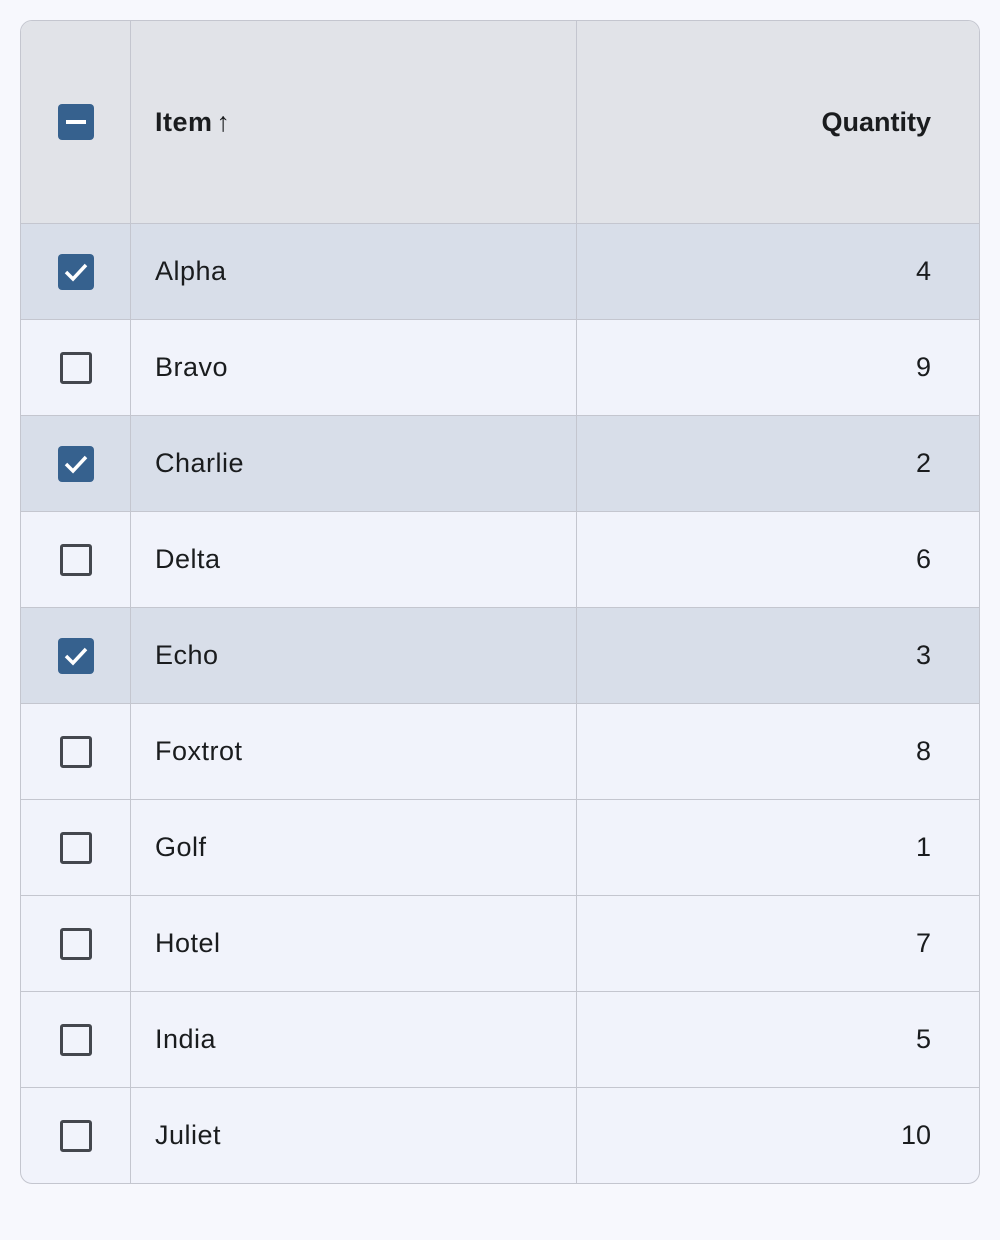  I want to click on table-row: Delta 6, so click(500, 559).